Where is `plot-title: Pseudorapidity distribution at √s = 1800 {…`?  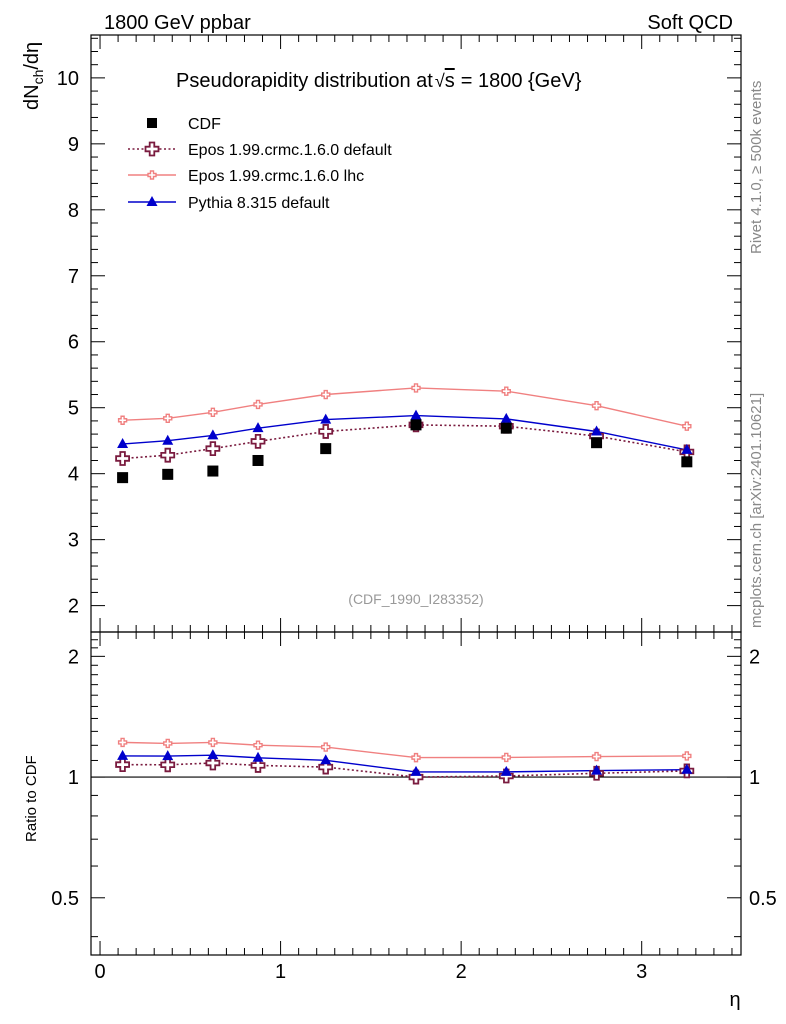 plot-title: Pseudorapidity distribution at √s = 1800 {… is located at coordinates (379, 81).